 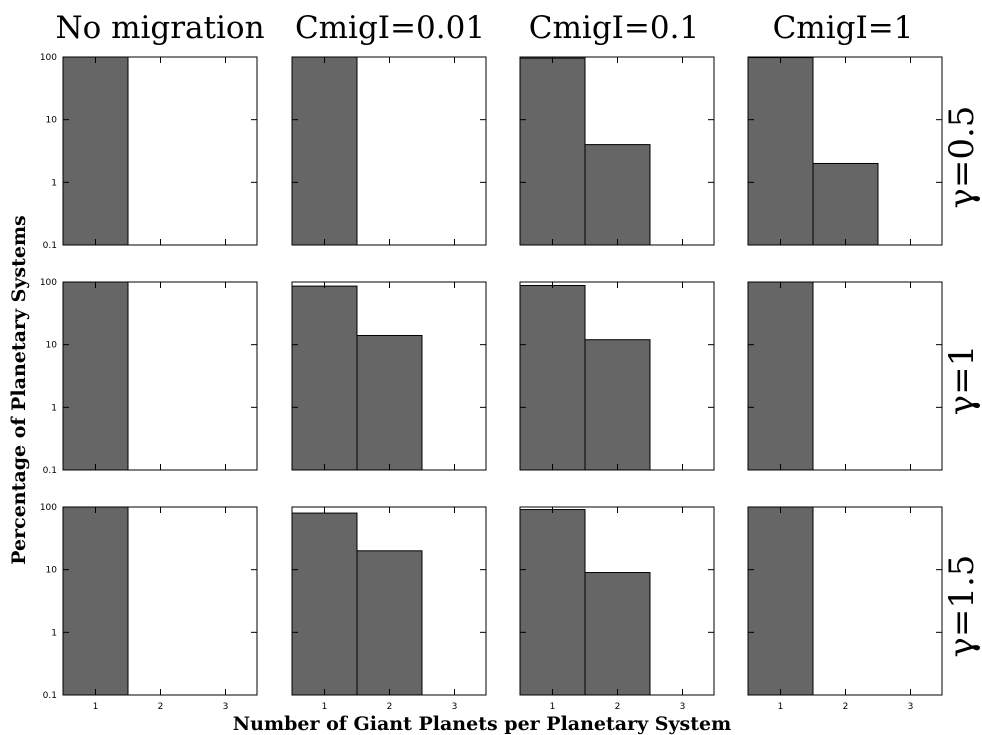 I want to click on column-title-4: CmigI=1, so click(x=843, y=28).